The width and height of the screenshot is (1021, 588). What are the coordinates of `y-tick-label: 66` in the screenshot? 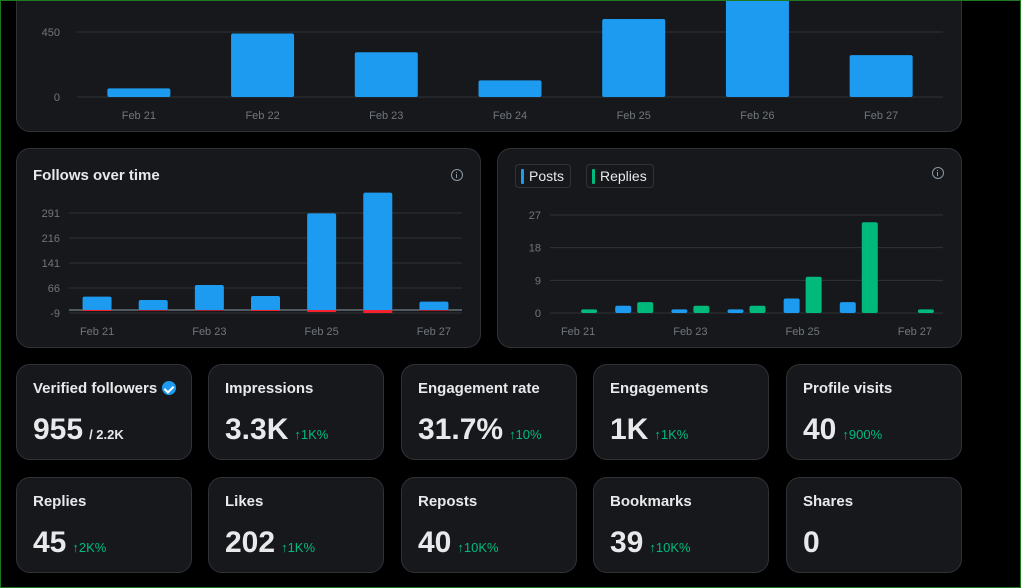 It's located at (54, 289).